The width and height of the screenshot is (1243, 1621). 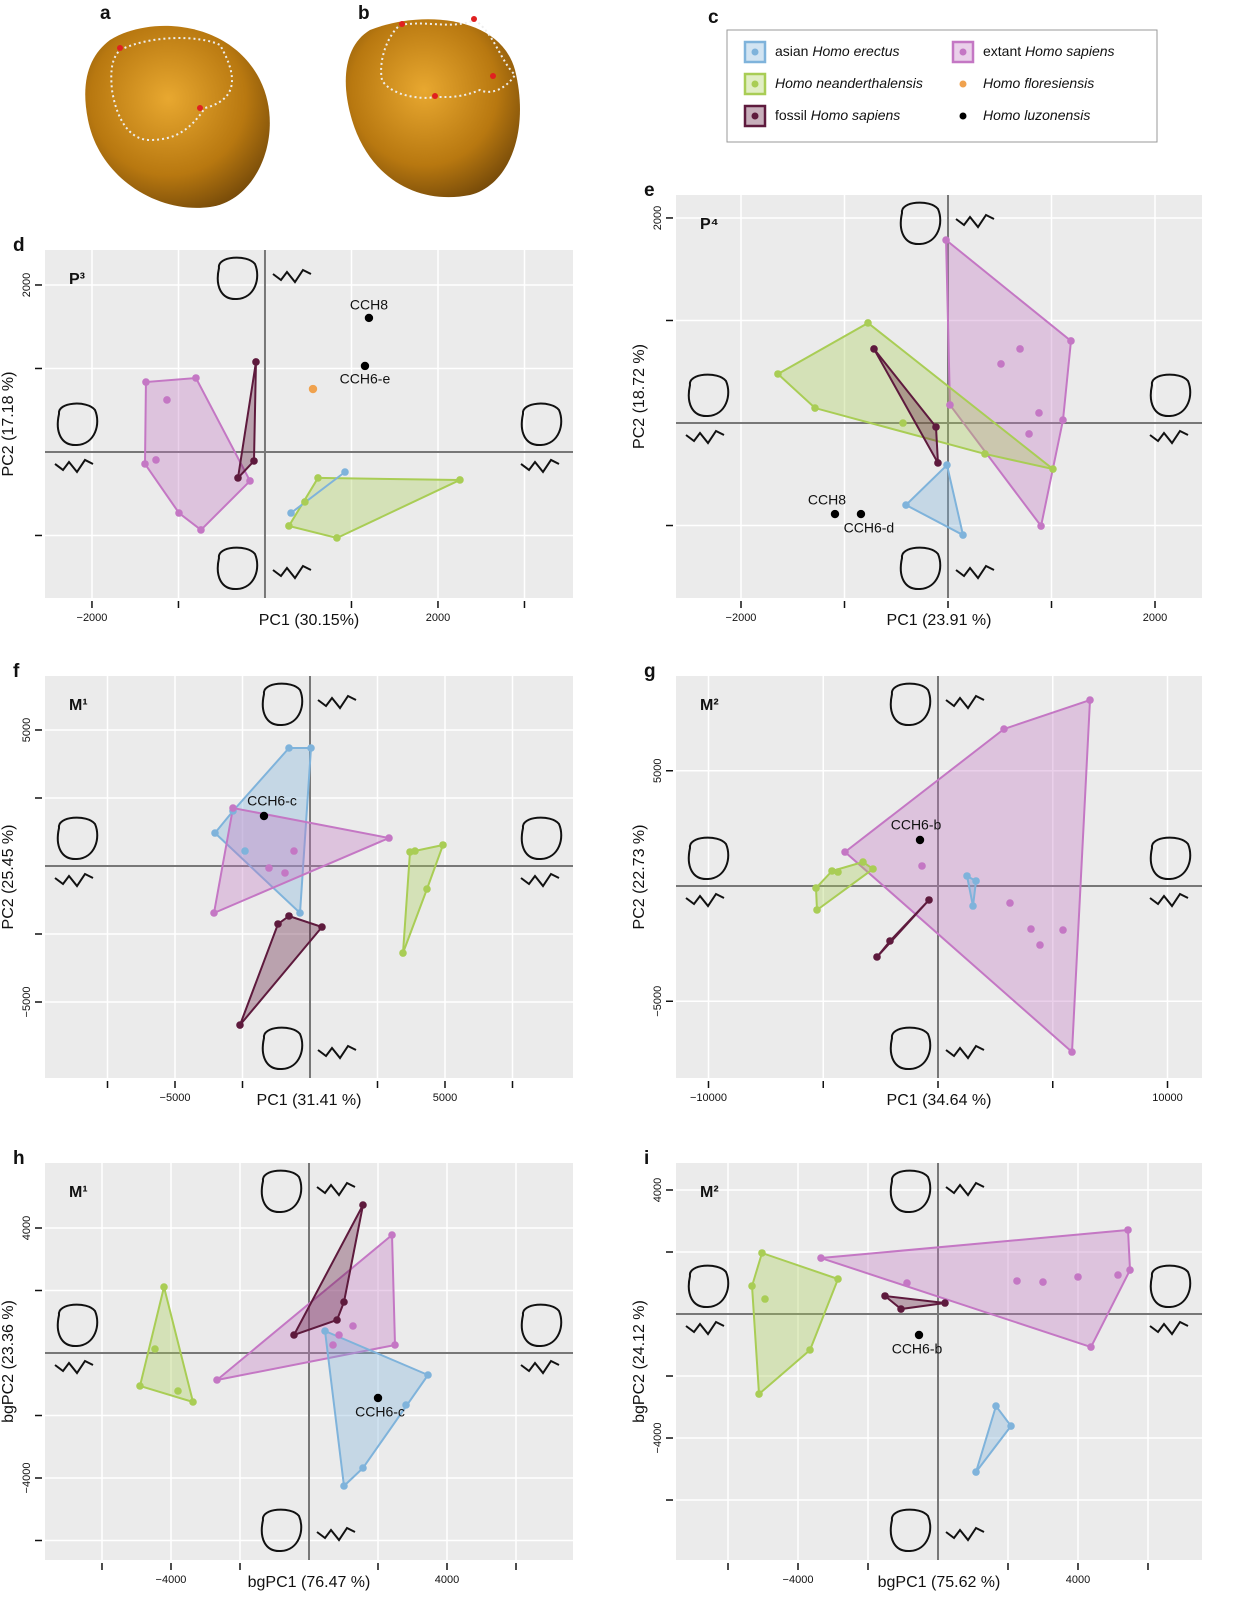 I want to click on panel-label: i, so click(x=646, y=1158).